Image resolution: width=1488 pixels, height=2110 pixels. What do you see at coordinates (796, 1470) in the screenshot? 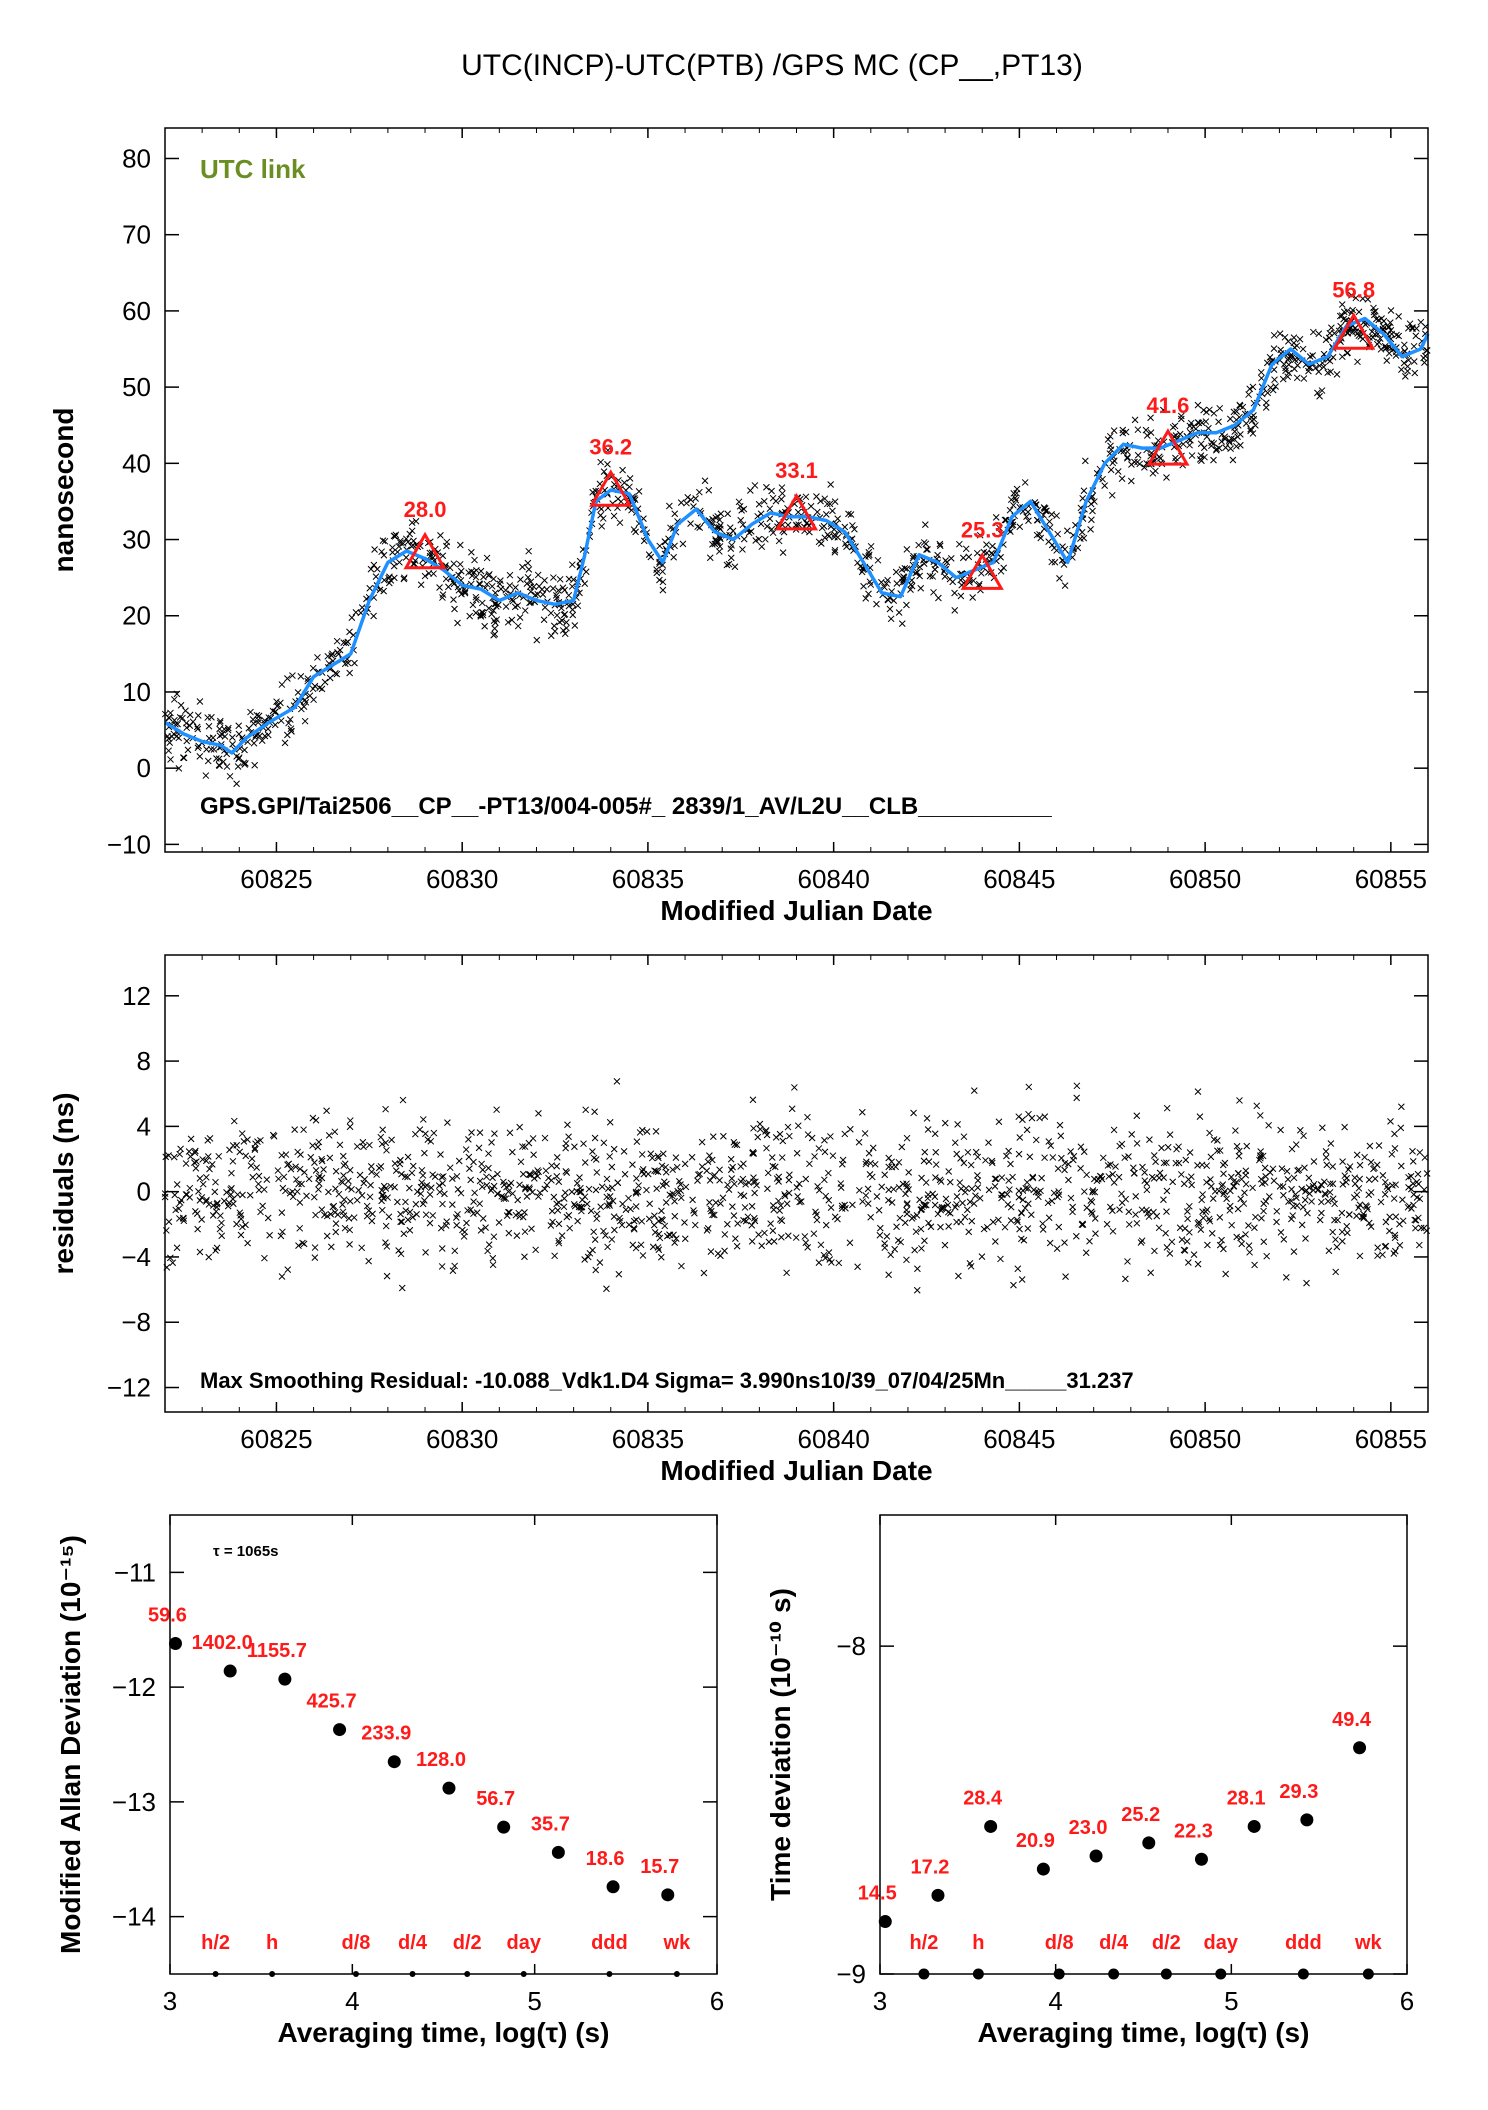
I see `residuals-x-axis-title: Modified Julian Date` at bounding box center [796, 1470].